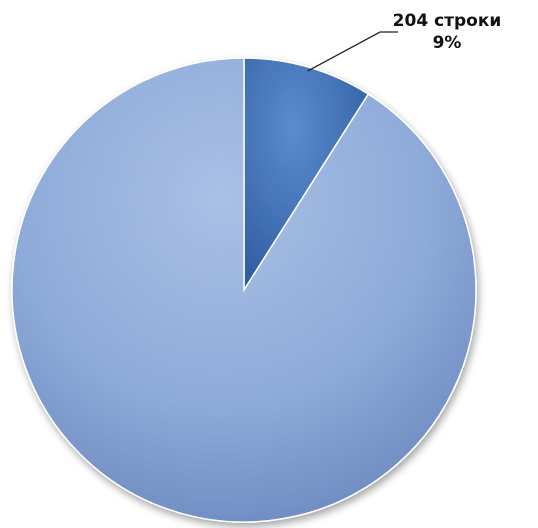 The height and width of the screenshot is (528, 538). I want to click on slice-label-percent: 9%, so click(447, 43).